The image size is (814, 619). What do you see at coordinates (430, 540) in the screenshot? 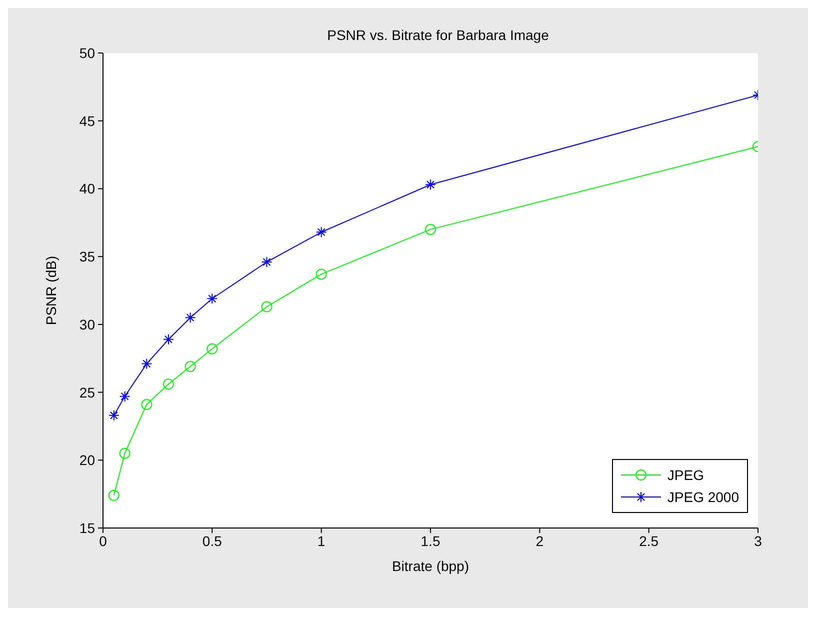
I see `x-tick-label: 1.5` at bounding box center [430, 540].